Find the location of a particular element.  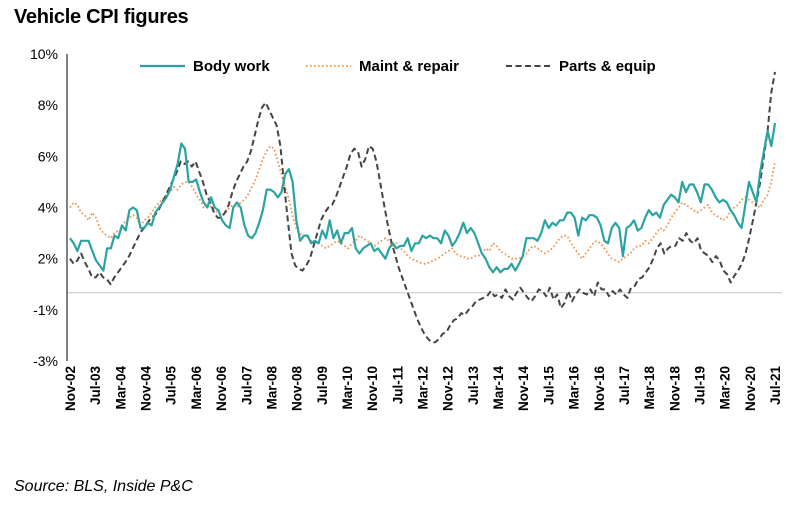

x-tick-label: Nov-20 is located at coordinates (750, 388).